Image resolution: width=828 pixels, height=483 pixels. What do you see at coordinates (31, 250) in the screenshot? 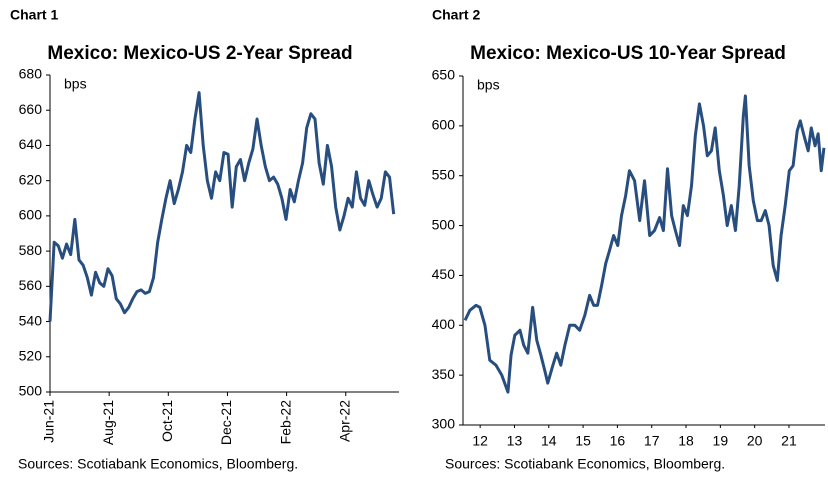
I see `y-tick-label: 580` at bounding box center [31, 250].